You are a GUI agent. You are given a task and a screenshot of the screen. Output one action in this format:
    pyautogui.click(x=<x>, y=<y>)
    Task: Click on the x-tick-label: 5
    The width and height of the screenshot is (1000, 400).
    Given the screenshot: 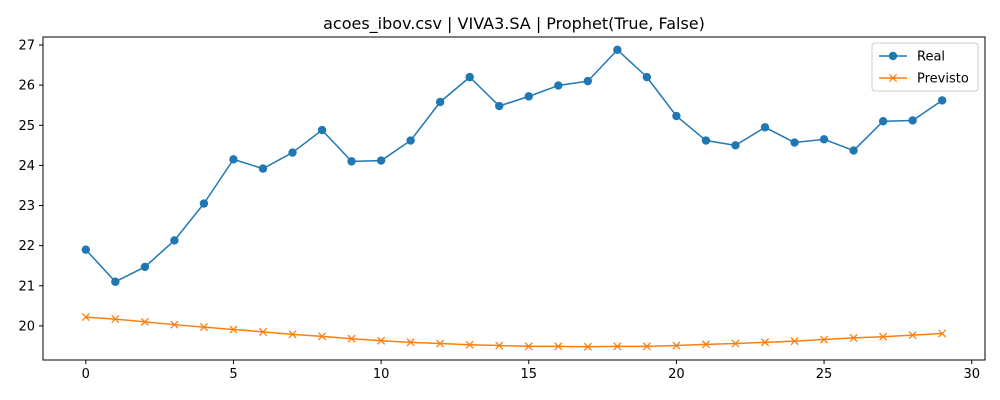 What is the action you would take?
    pyautogui.click(x=233, y=374)
    